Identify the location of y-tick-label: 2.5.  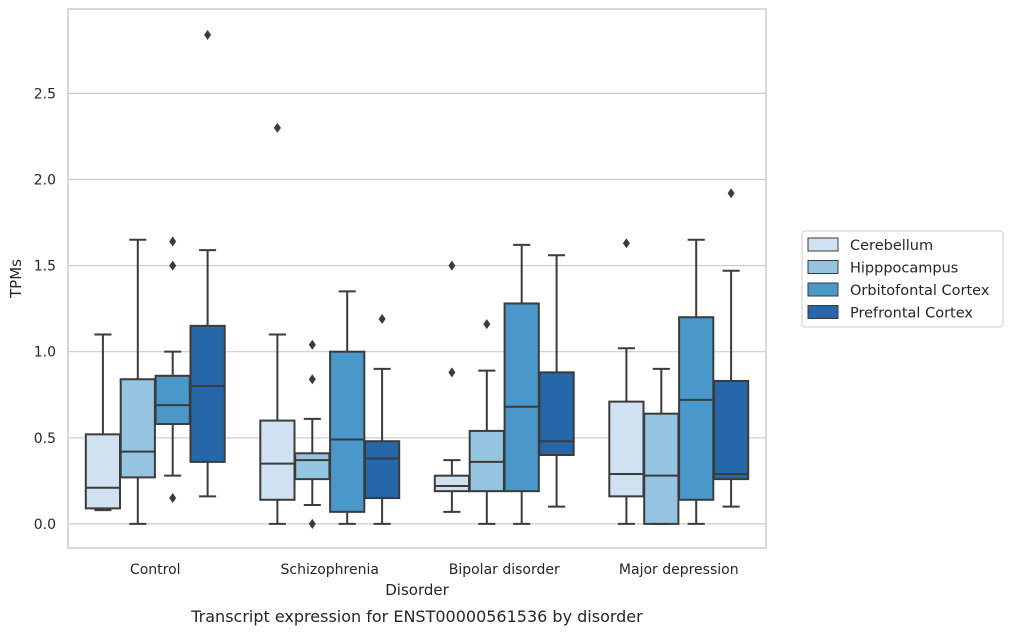
(45, 94).